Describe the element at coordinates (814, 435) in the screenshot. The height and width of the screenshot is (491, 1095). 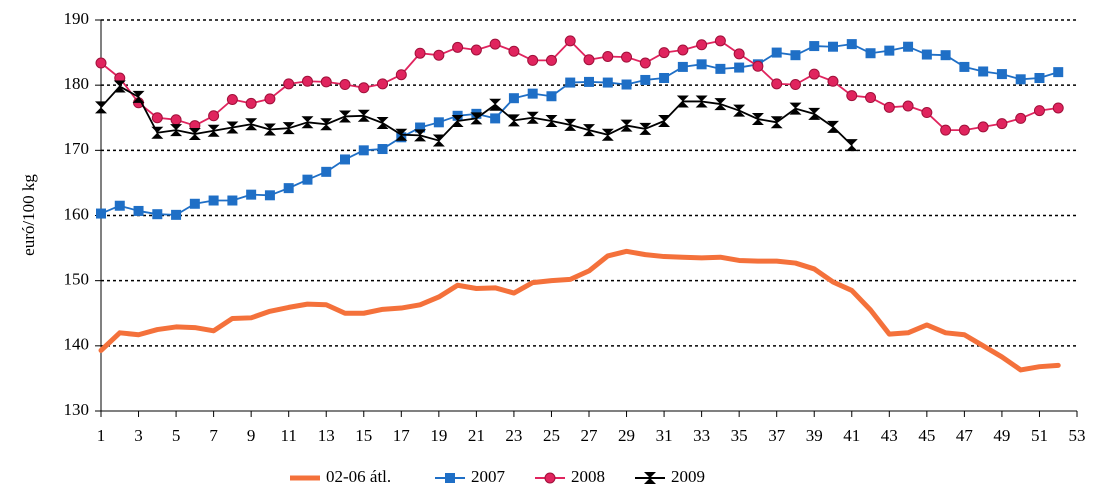
I see `x-tick-label: 39` at that location.